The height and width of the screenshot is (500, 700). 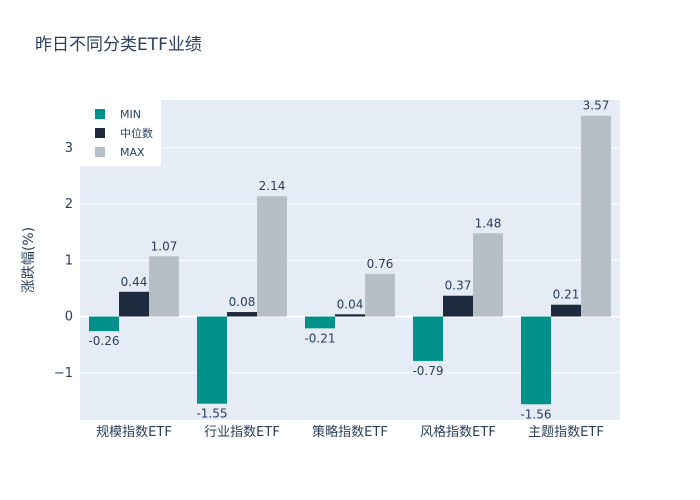 What do you see at coordinates (242, 432) in the screenshot?
I see `x-tick-label: 行业指数ETF` at bounding box center [242, 432].